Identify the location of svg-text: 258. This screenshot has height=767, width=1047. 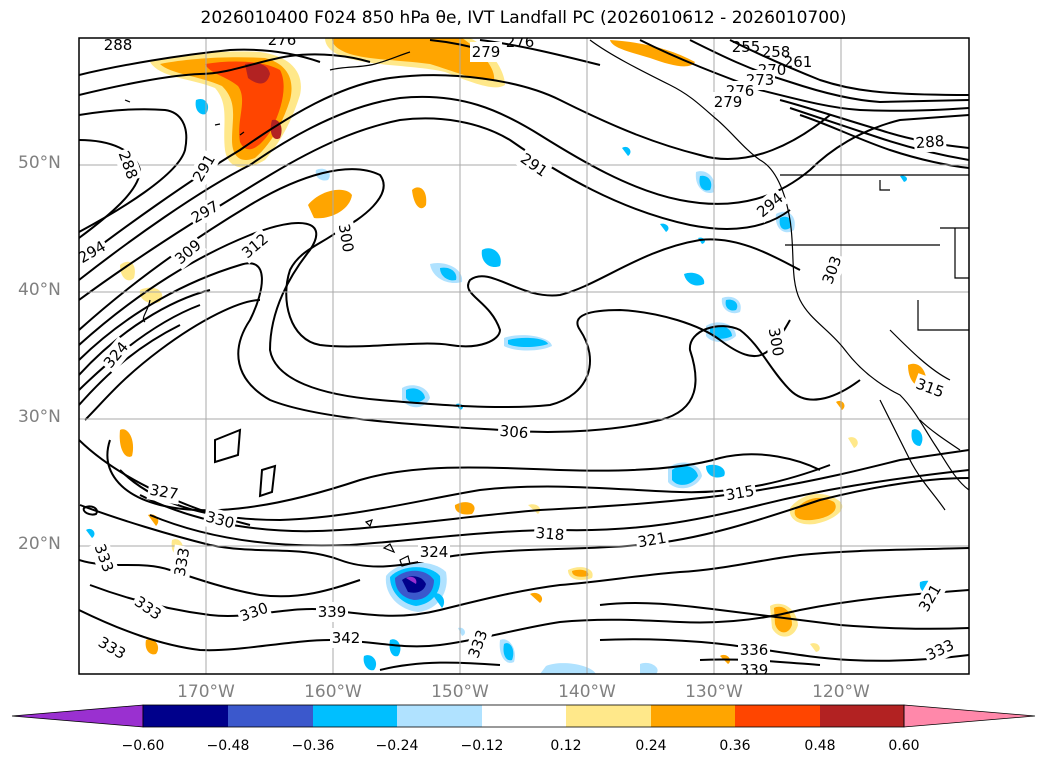
(776, 52).